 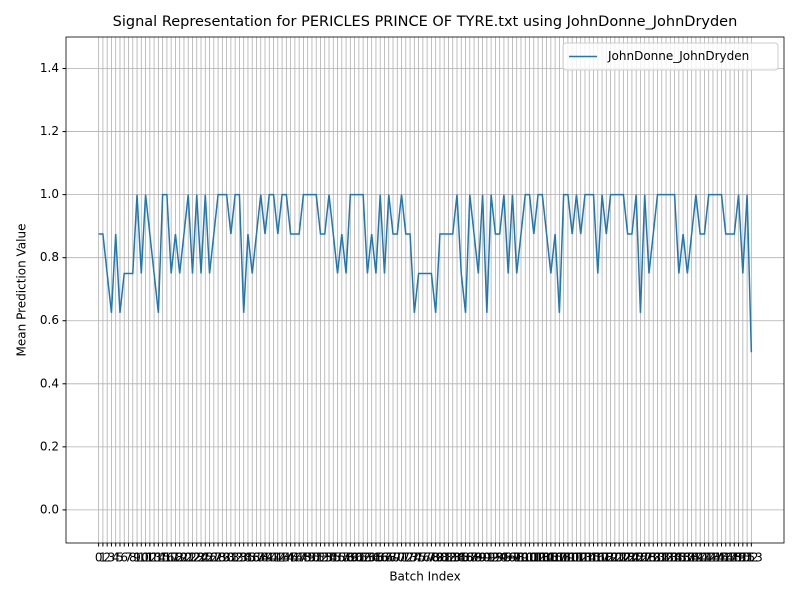 I want to click on x-tick-label: 134, so click(x=670, y=558).